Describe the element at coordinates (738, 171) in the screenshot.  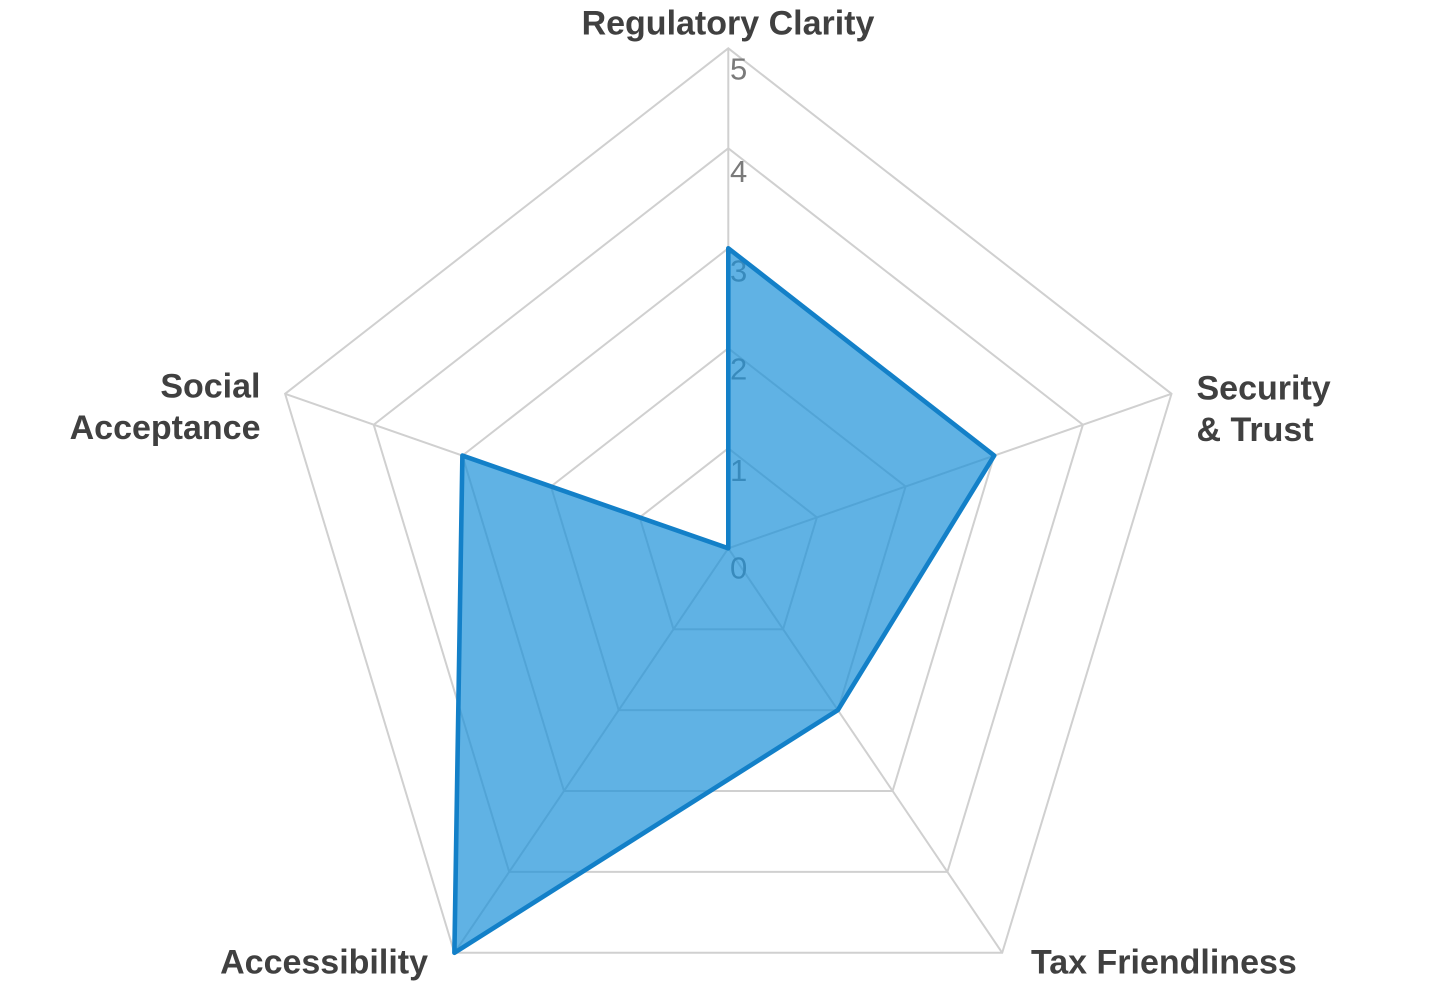
I see `svg-text: 4` at that location.